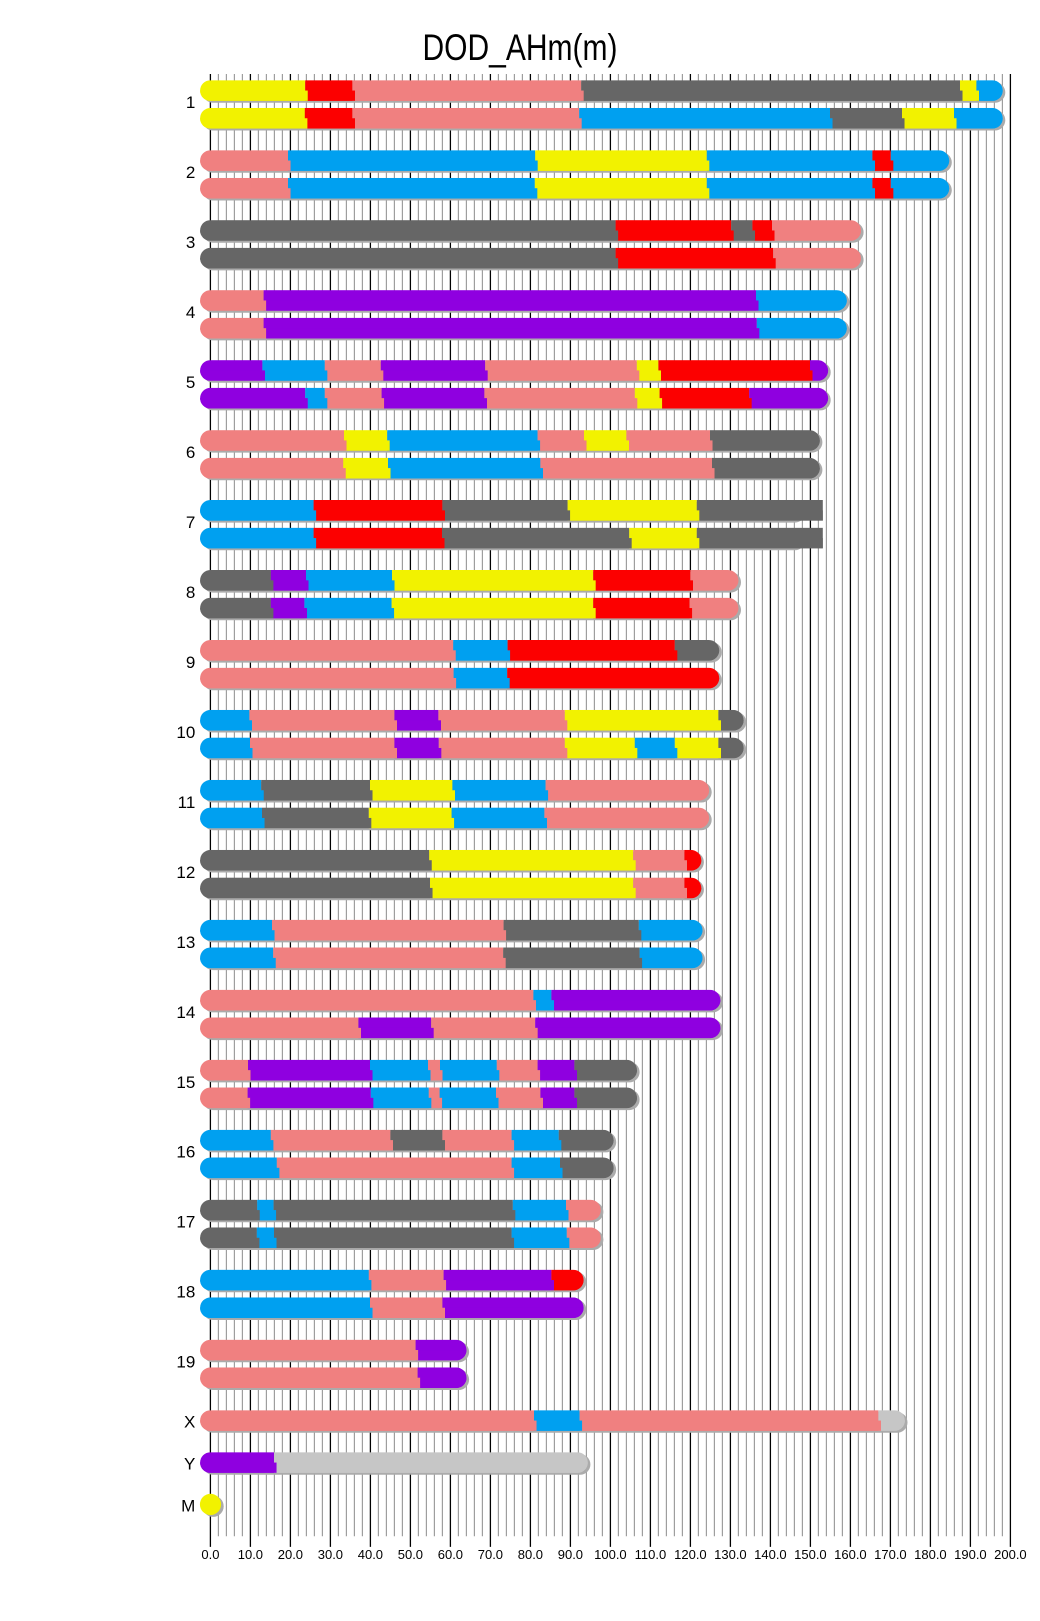 The width and height of the screenshot is (1040, 1621). I want to click on svg-text: 19, so click(185, 1362).